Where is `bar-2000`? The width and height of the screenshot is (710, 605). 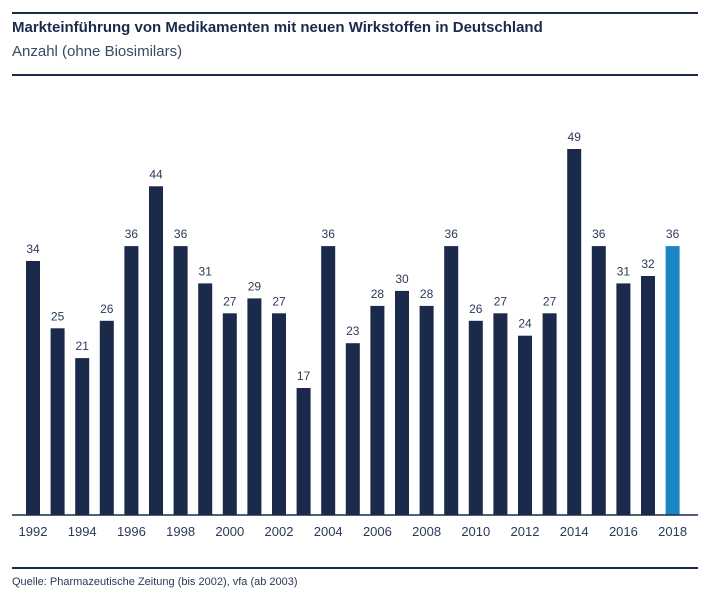 bar-2000 is located at coordinates (229, 414).